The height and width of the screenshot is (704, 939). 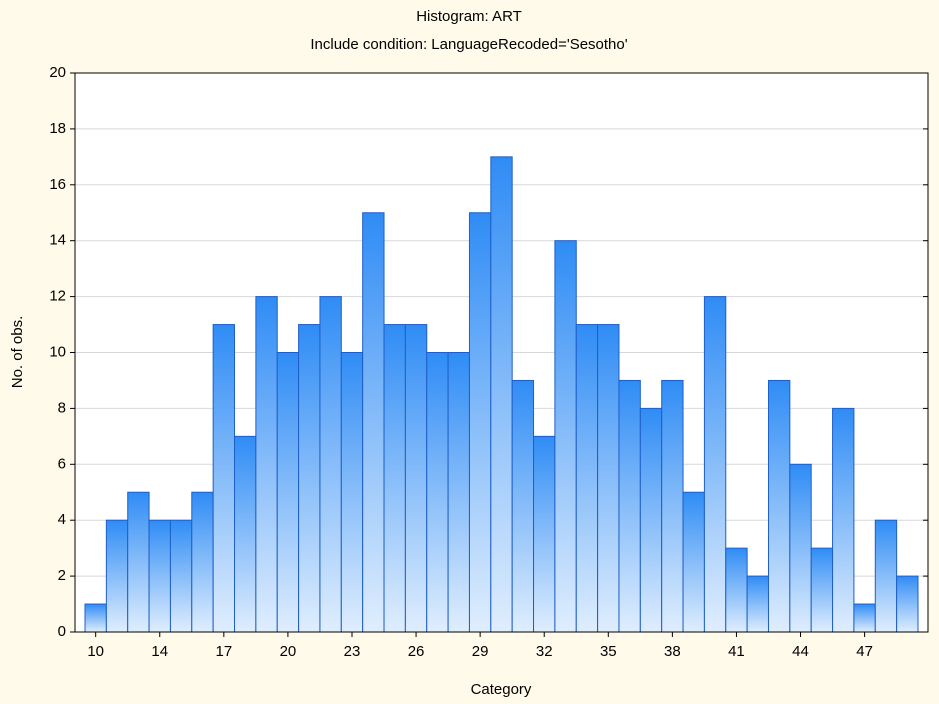 What do you see at coordinates (62, 575) in the screenshot?
I see `y-tick-label: 2` at bounding box center [62, 575].